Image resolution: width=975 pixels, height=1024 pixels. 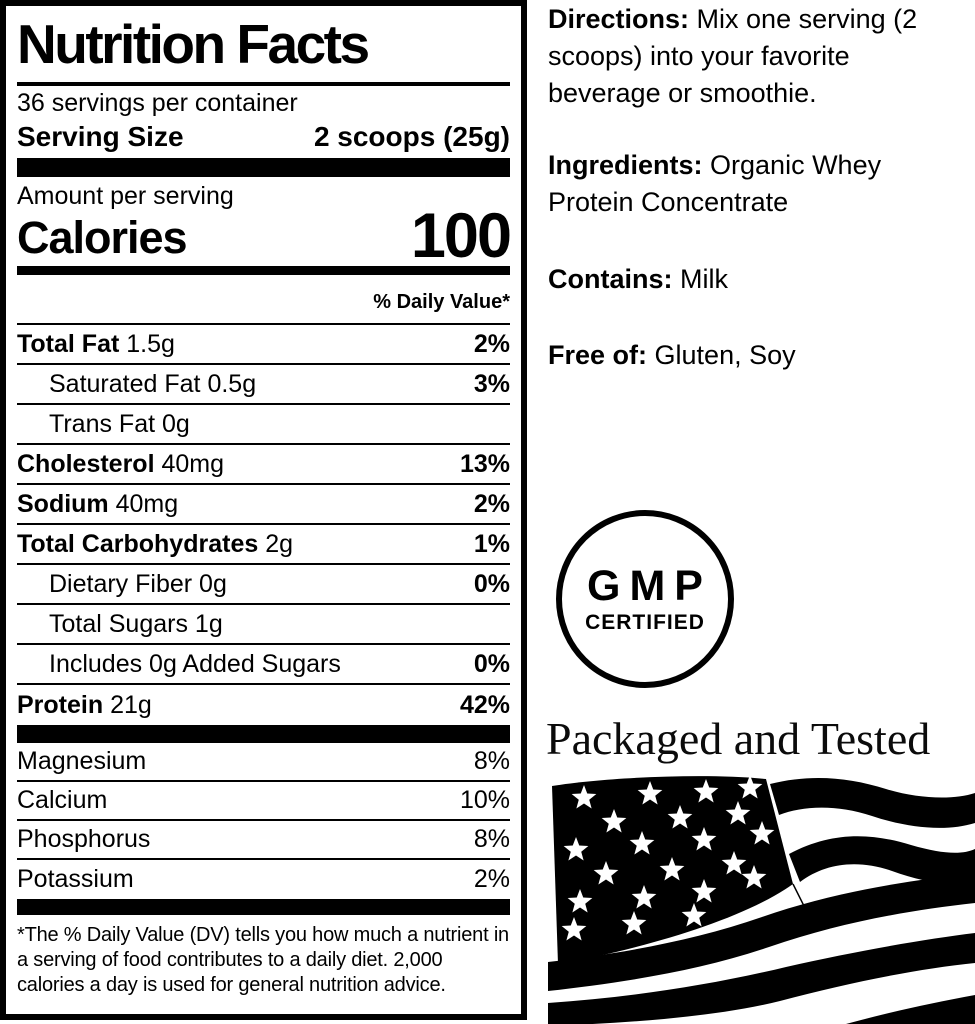 What do you see at coordinates (82, 761) in the screenshot?
I see `mineral-name: Magnesium` at bounding box center [82, 761].